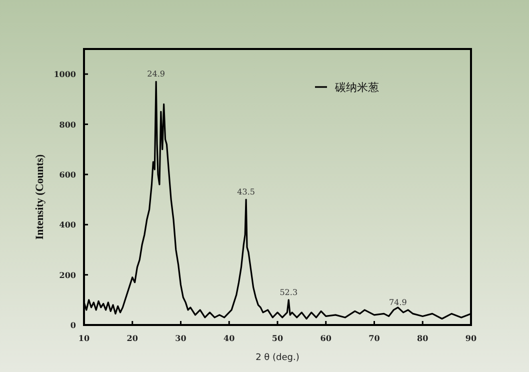 This screenshot has height=372, width=529. What do you see at coordinates (471, 338) in the screenshot?
I see `x-tick-label: 90` at bounding box center [471, 338].